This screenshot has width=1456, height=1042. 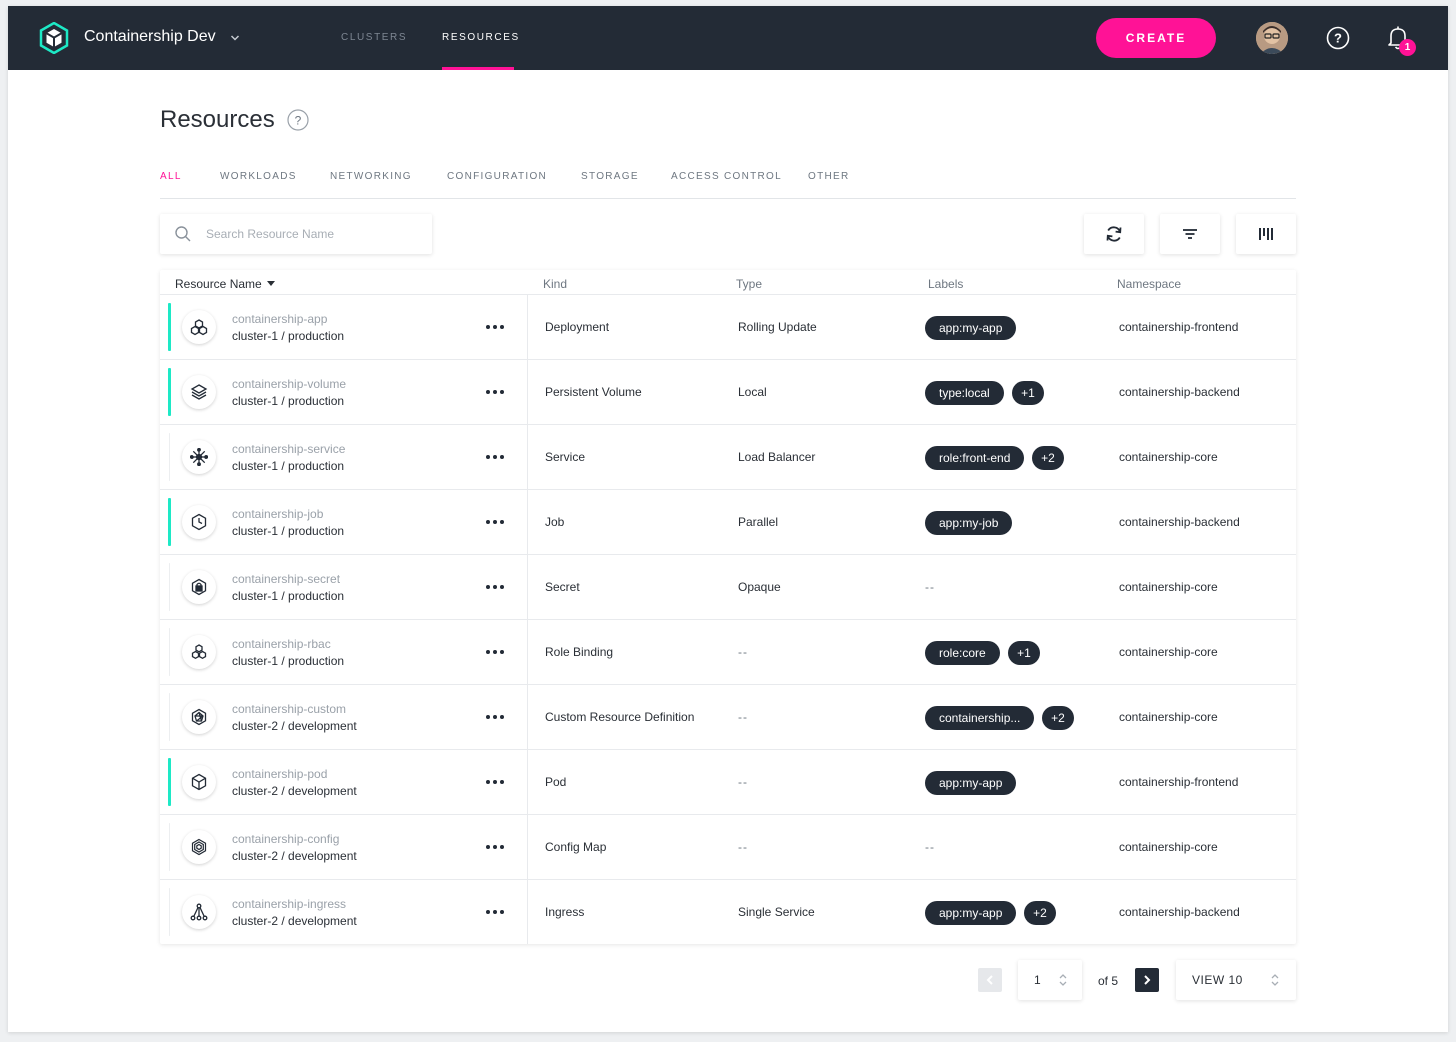 What do you see at coordinates (1236, 980) in the screenshot?
I see `rows-per-page-select: VIEW 10` at bounding box center [1236, 980].